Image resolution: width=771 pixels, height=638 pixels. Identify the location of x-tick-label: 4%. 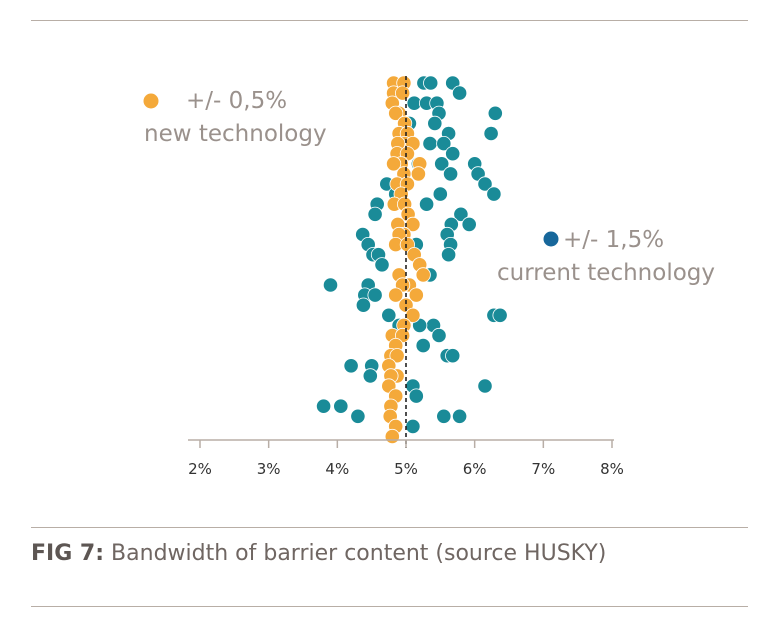
(337, 469).